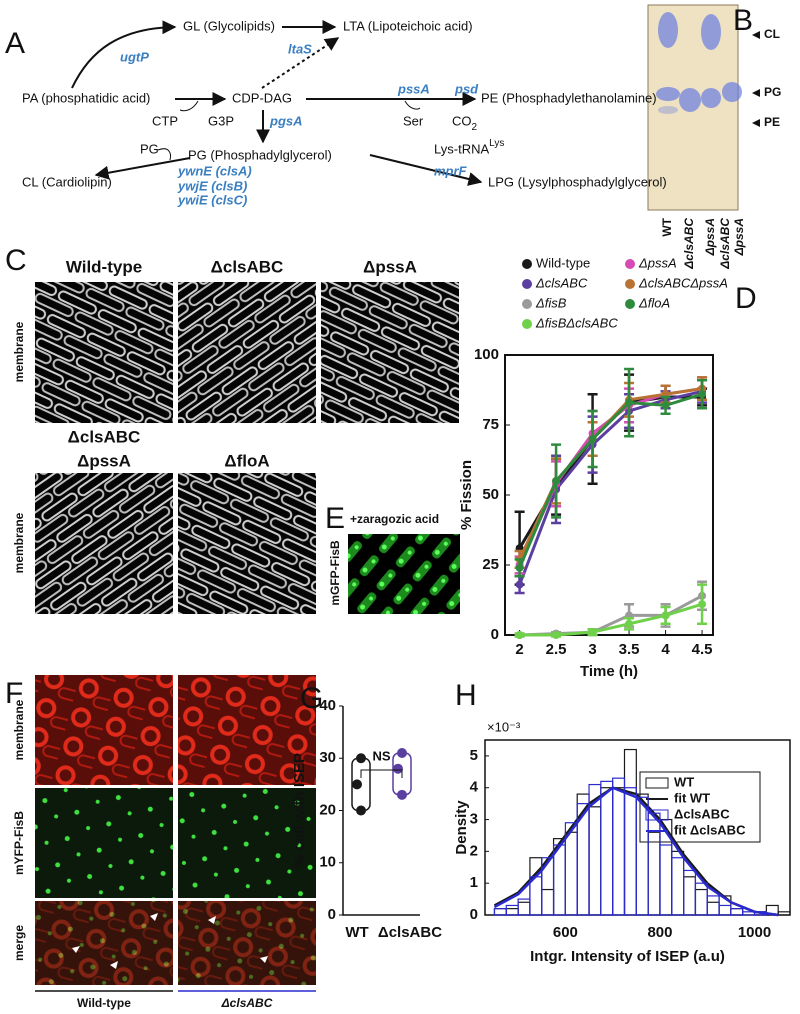  Describe the element at coordinates (576, 322) in the screenshot. I see `legend-label: ΔfisBΔclsABC` at that location.